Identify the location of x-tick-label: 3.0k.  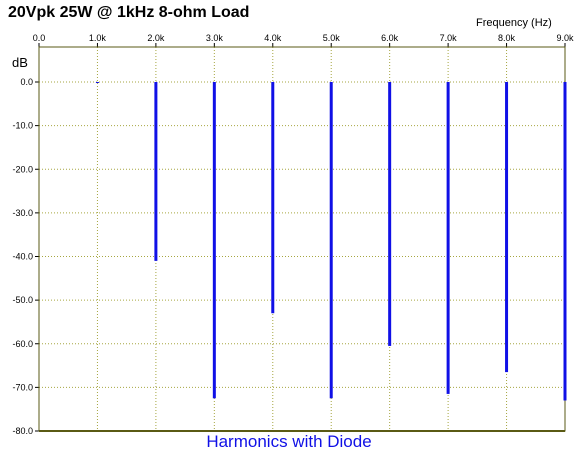
(215, 38).